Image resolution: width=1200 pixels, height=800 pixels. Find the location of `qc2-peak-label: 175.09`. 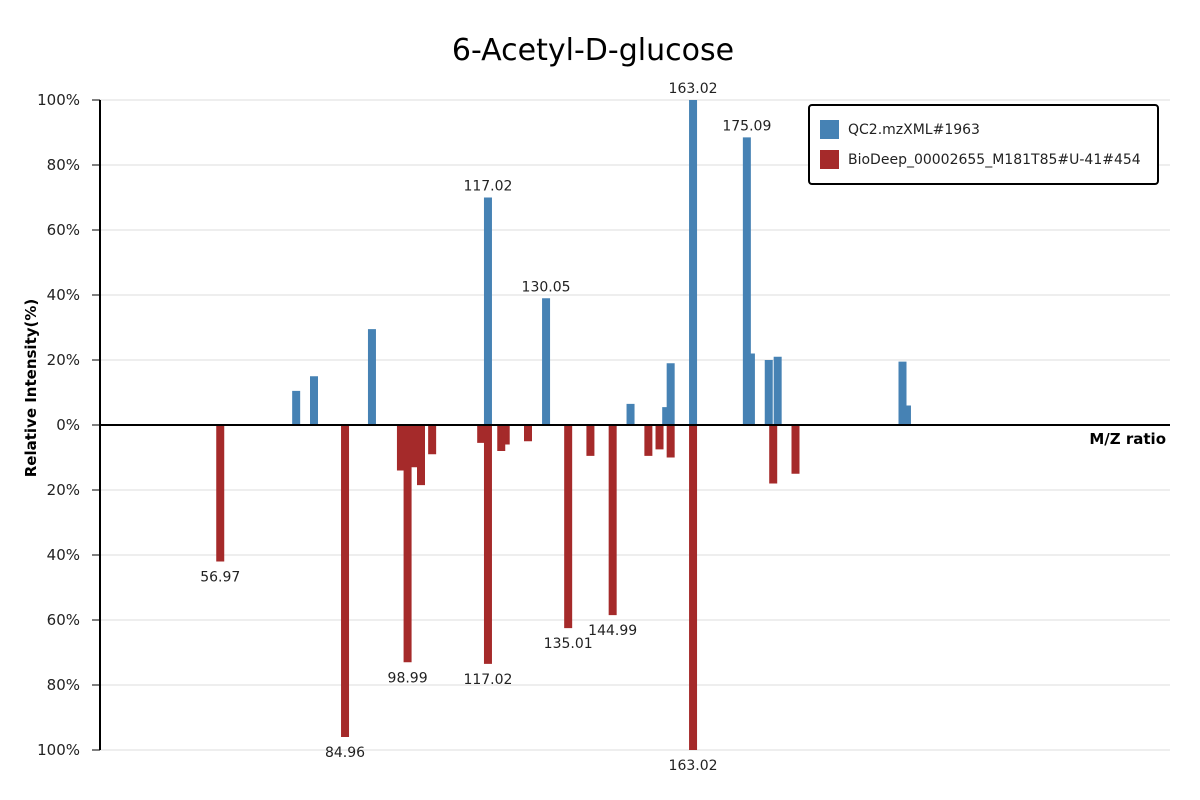

qc2-peak-label: 175.09 is located at coordinates (746, 126).